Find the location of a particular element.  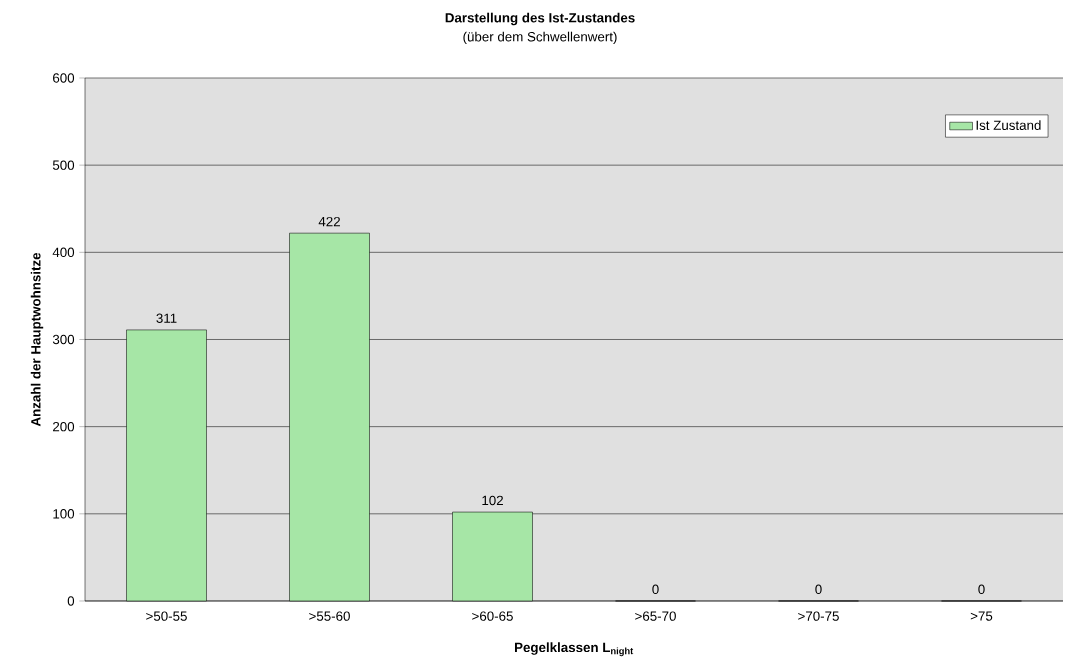

data-label: 102 is located at coordinates (492, 500).